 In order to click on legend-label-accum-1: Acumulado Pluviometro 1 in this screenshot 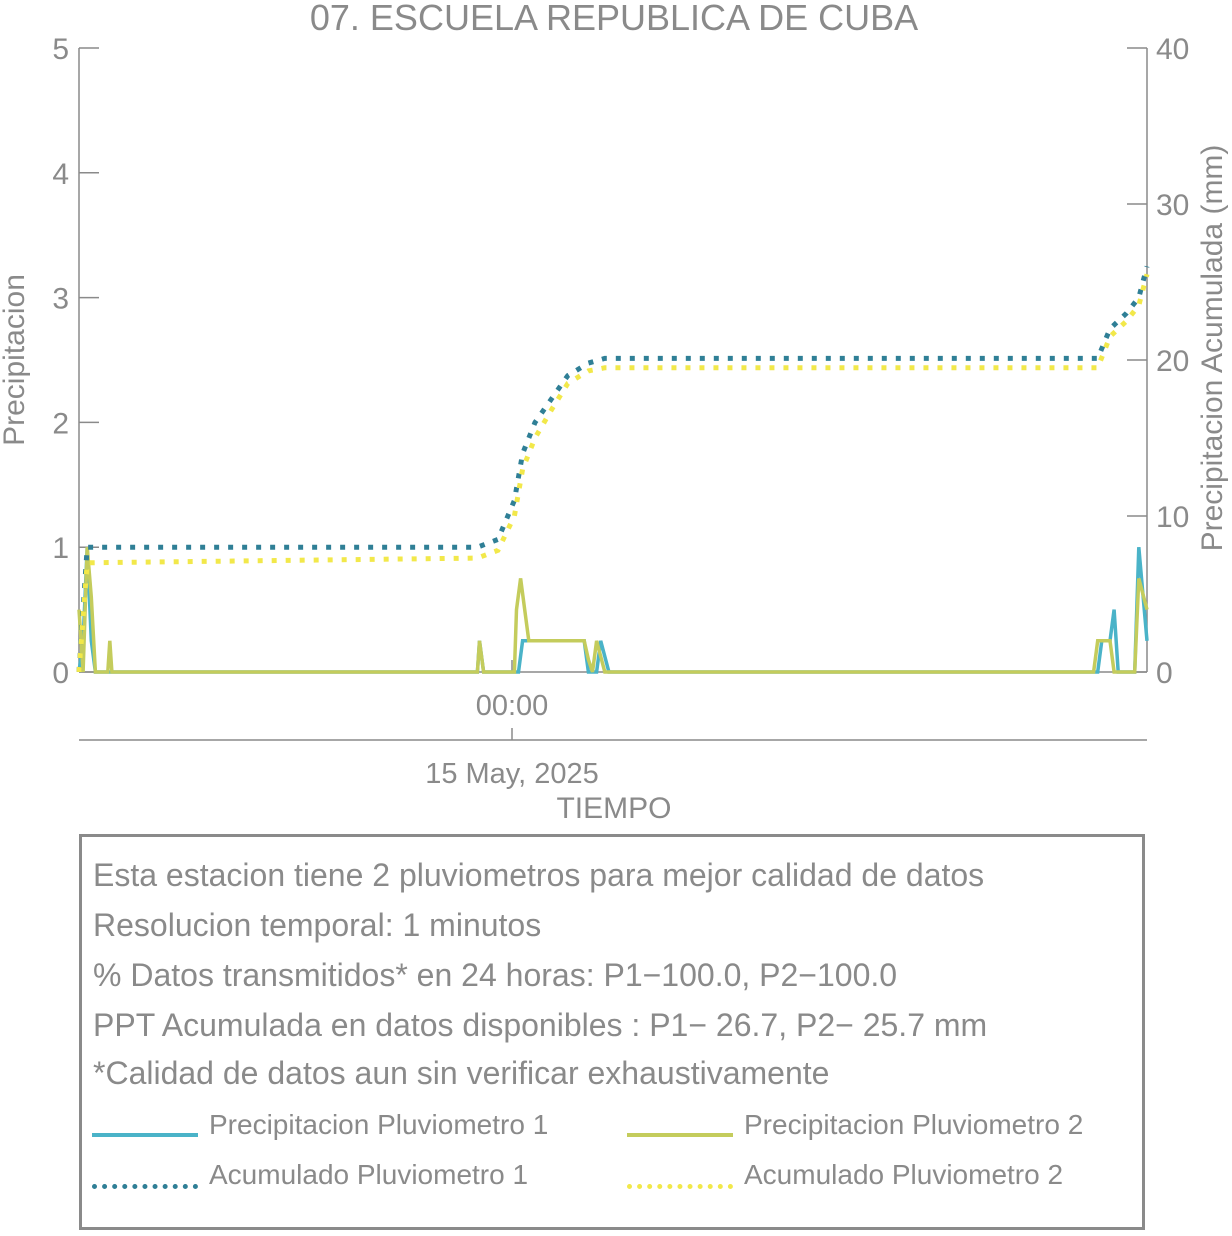, I will do `click(369, 1174)`.